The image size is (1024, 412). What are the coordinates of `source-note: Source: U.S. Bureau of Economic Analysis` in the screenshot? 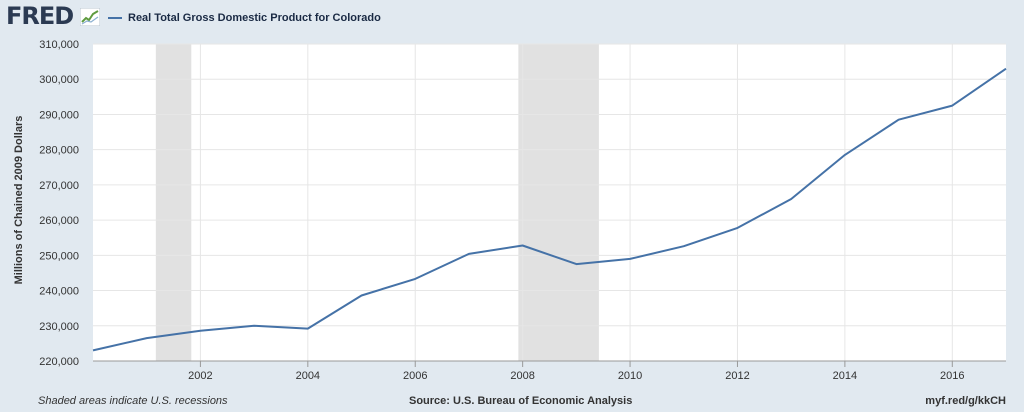 It's located at (521, 401).